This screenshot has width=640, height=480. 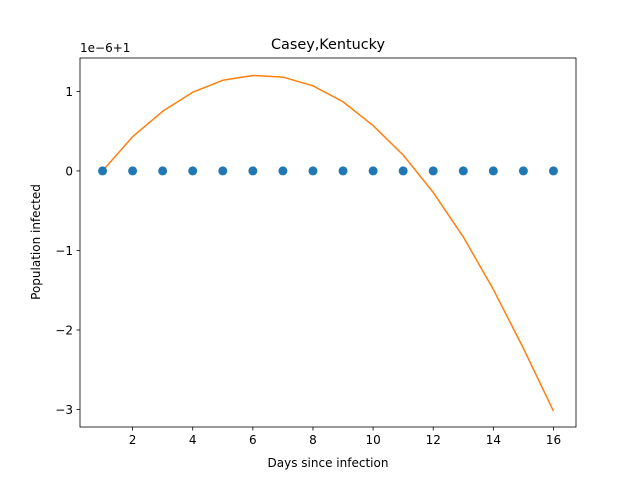 What do you see at coordinates (69, 171) in the screenshot?
I see `y-tick-label: 0` at bounding box center [69, 171].